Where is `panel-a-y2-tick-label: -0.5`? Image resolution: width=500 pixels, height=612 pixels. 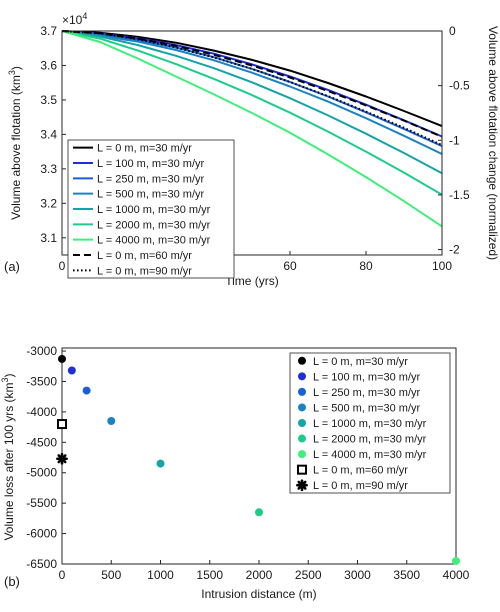
panel-a-y2-tick-label: -0.5 is located at coordinates (459, 86).